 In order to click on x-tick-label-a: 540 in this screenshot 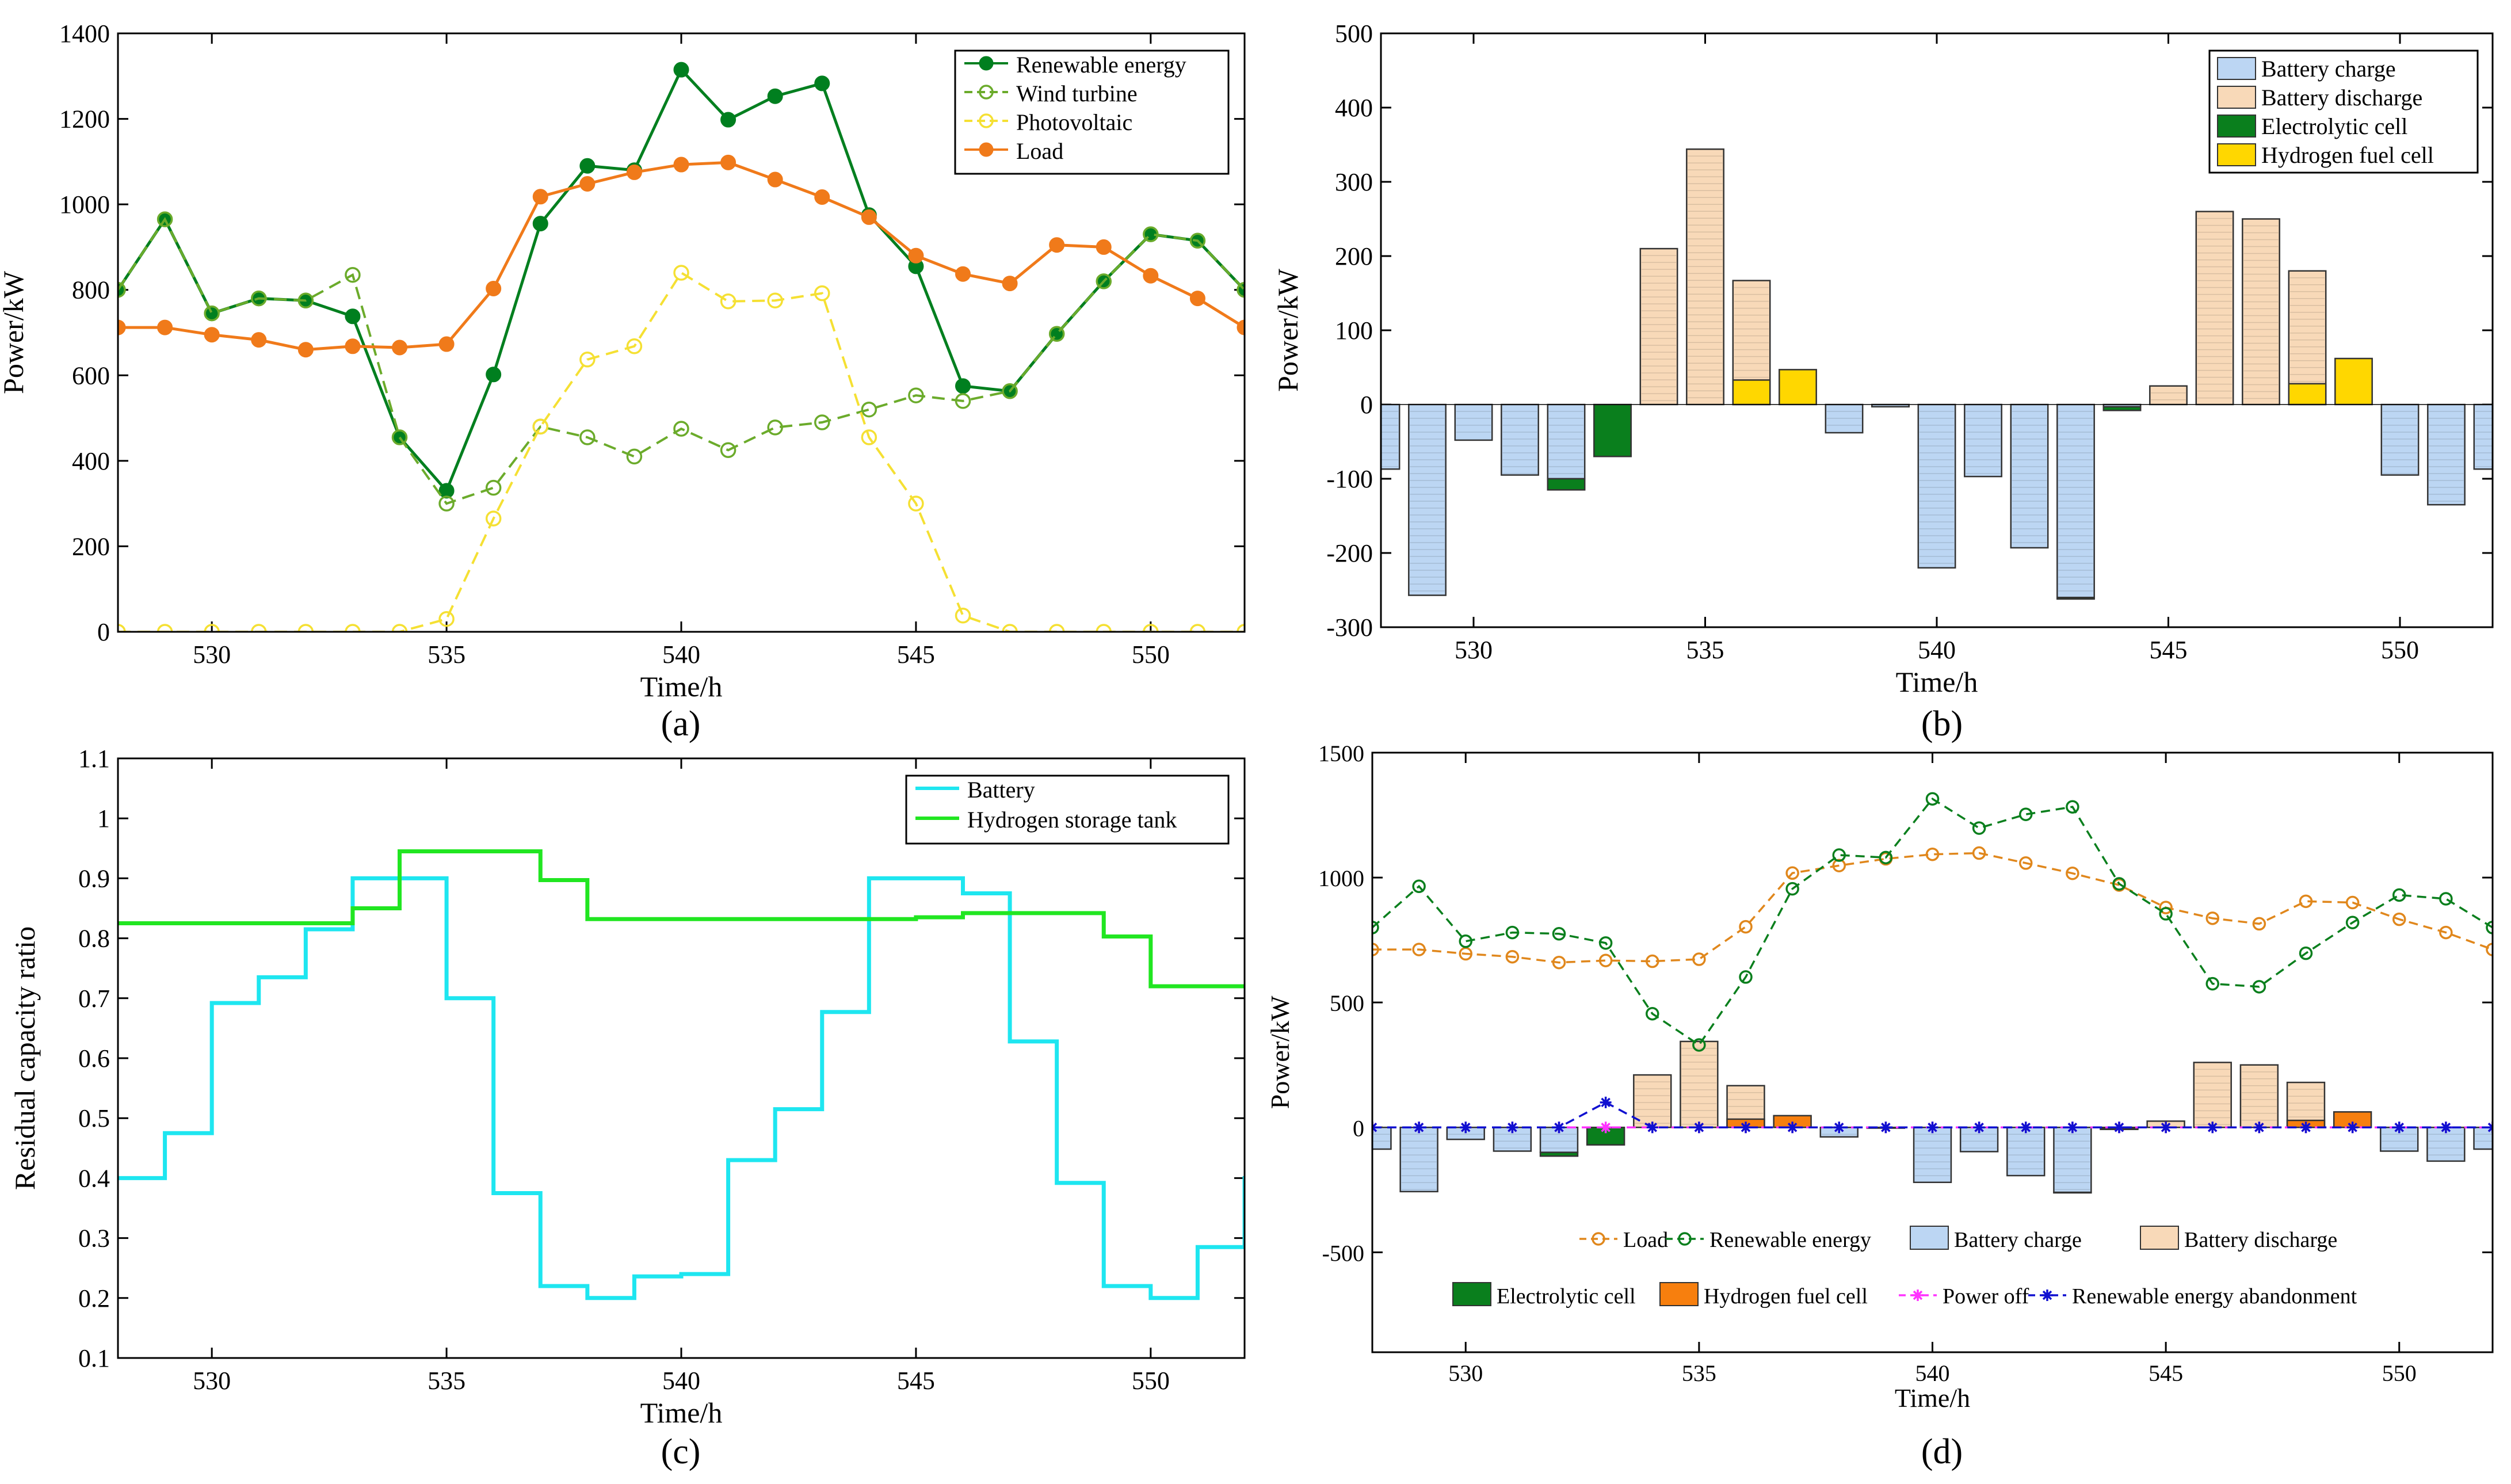, I will do `click(681, 654)`.